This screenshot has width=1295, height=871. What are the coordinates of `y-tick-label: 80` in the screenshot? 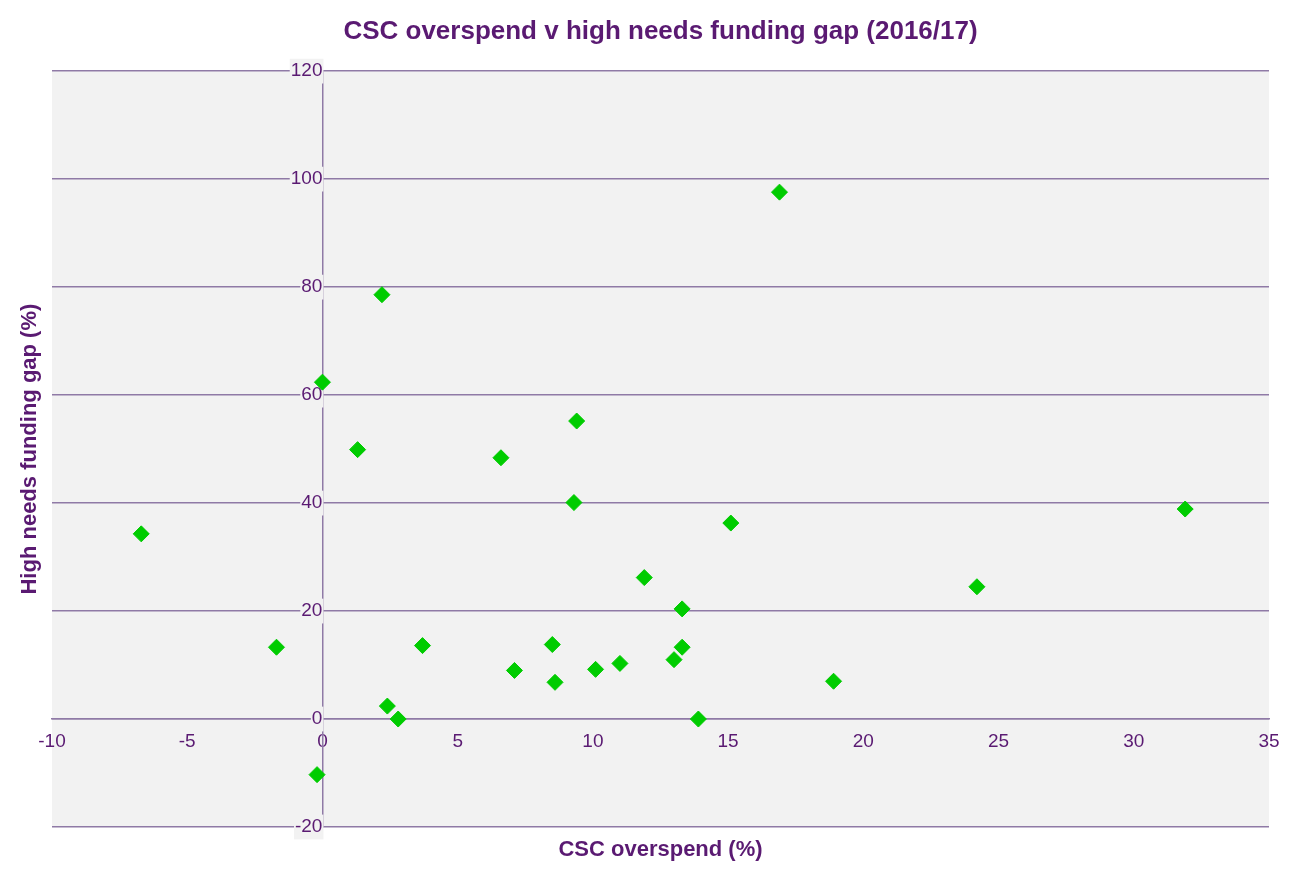 It's located at (312, 286).